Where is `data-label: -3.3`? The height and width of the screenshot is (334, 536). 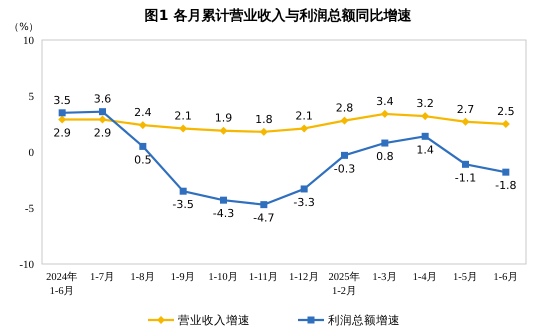
data-label: -3.3 is located at coordinates (304, 202).